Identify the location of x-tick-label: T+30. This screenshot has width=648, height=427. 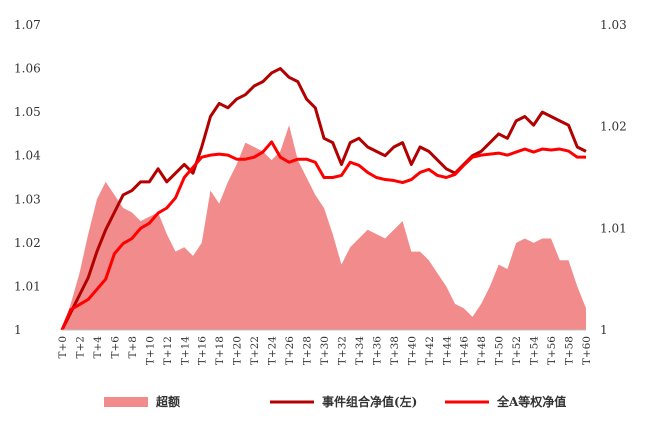
(325, 350).